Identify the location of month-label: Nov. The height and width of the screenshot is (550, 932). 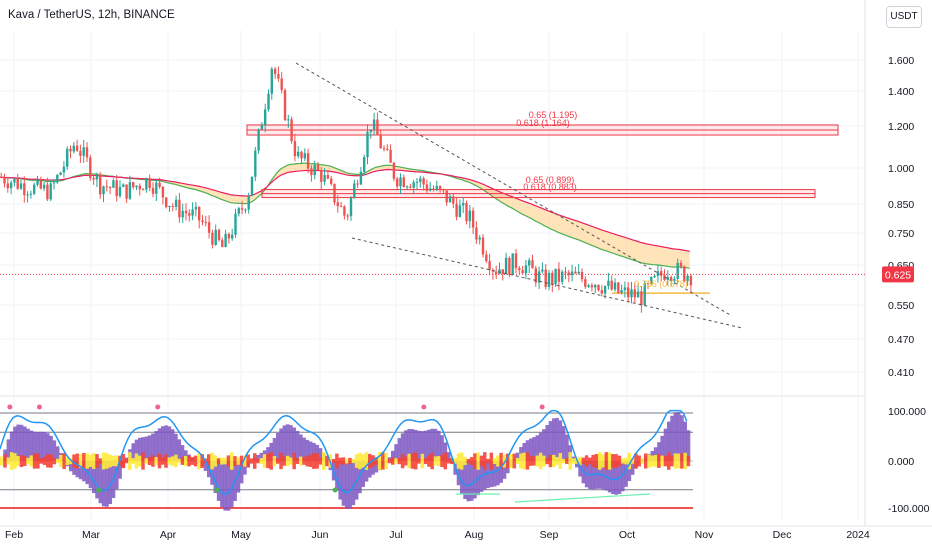
(704, 535).